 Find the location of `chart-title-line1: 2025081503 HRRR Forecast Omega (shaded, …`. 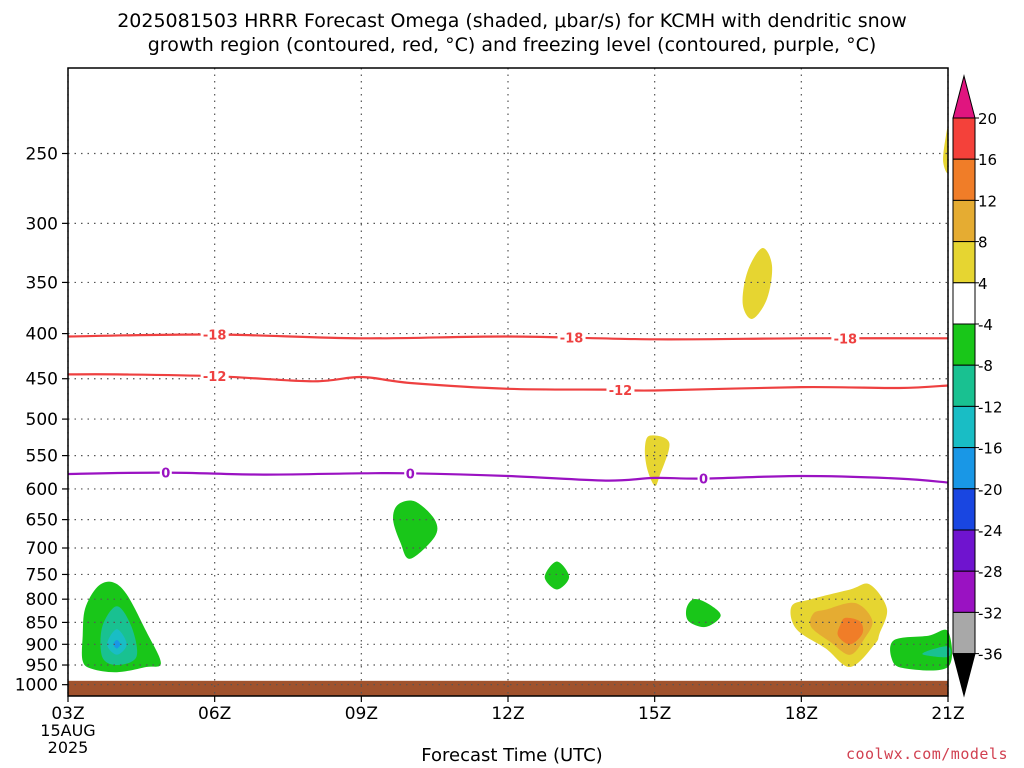

chart-title-line1: 2025081503 HRRR Forecast Omega (shaded, … is located at coordinates (512, 21).